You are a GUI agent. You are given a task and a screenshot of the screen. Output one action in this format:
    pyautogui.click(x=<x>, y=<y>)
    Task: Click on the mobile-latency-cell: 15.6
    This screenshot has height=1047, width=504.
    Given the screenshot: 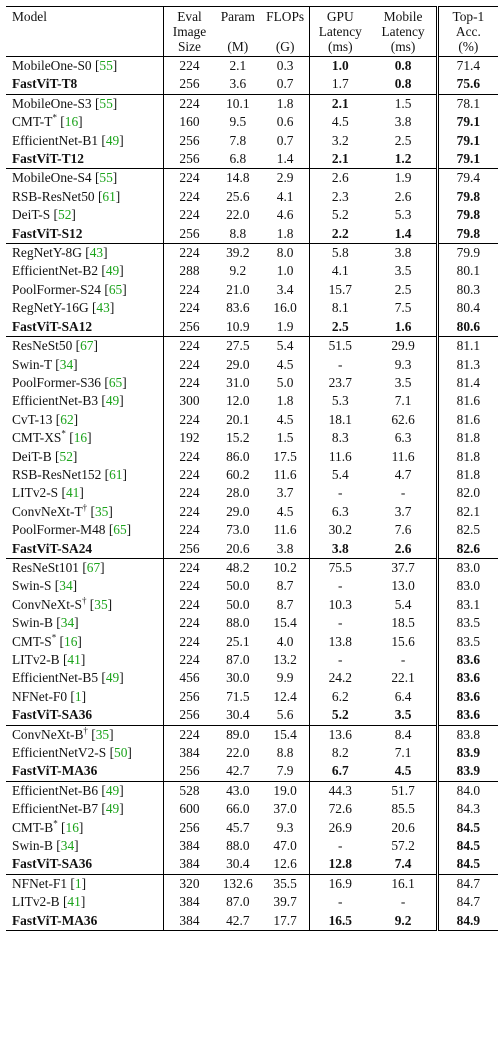 What is the action you would take?
    pyautogui.click(x=403, y=642)
    